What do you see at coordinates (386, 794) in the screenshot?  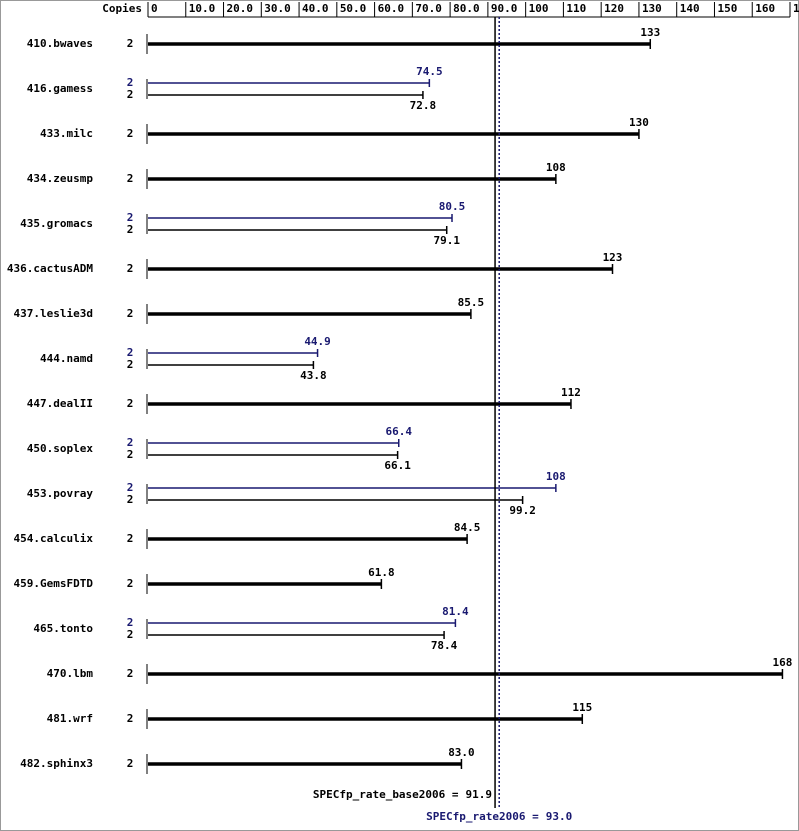 I see `reference-name: SPECfp_rate_base2006 =` at bounding box center [386, 794].